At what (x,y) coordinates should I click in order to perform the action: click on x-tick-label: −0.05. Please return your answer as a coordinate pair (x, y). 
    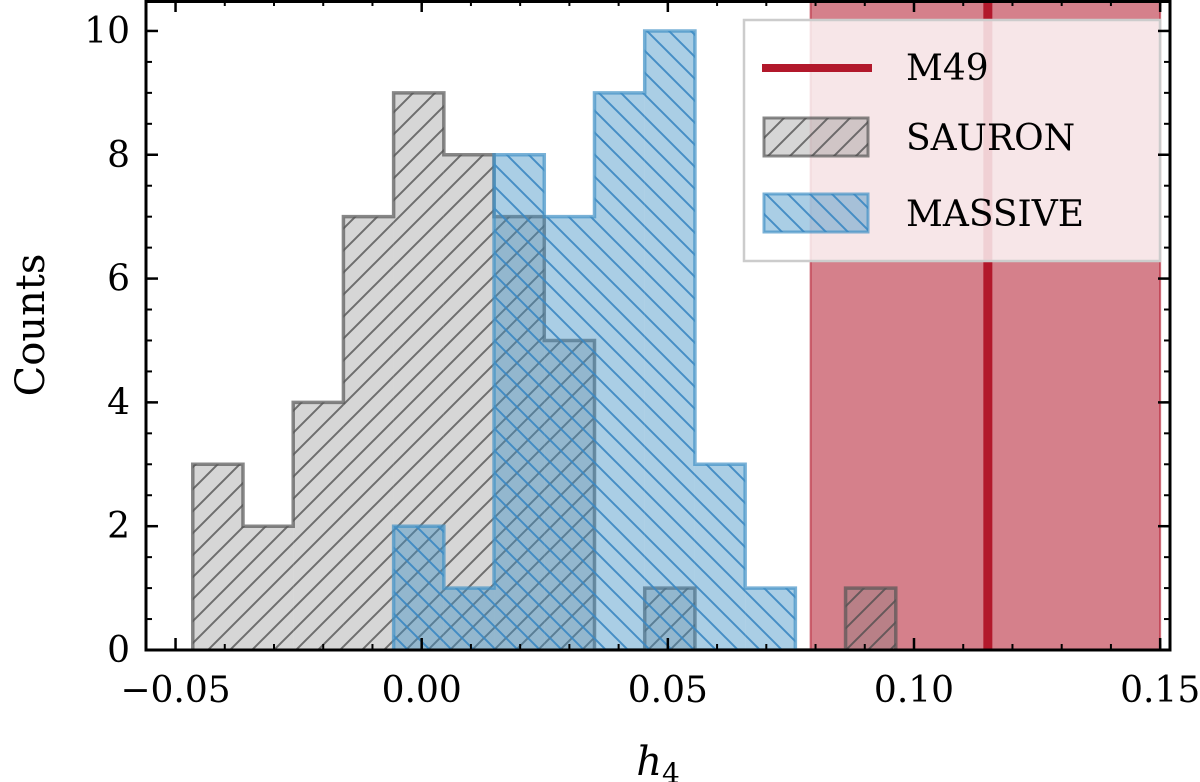
    Looking at the image, I should click on (175, 690).